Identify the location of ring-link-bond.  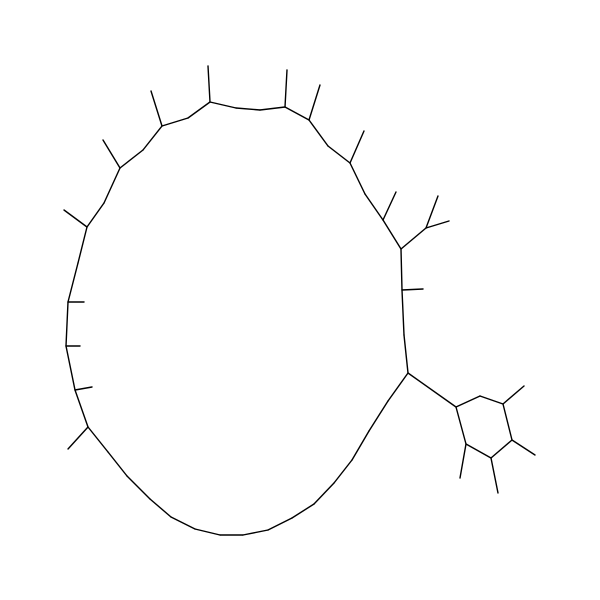
(432, 390).